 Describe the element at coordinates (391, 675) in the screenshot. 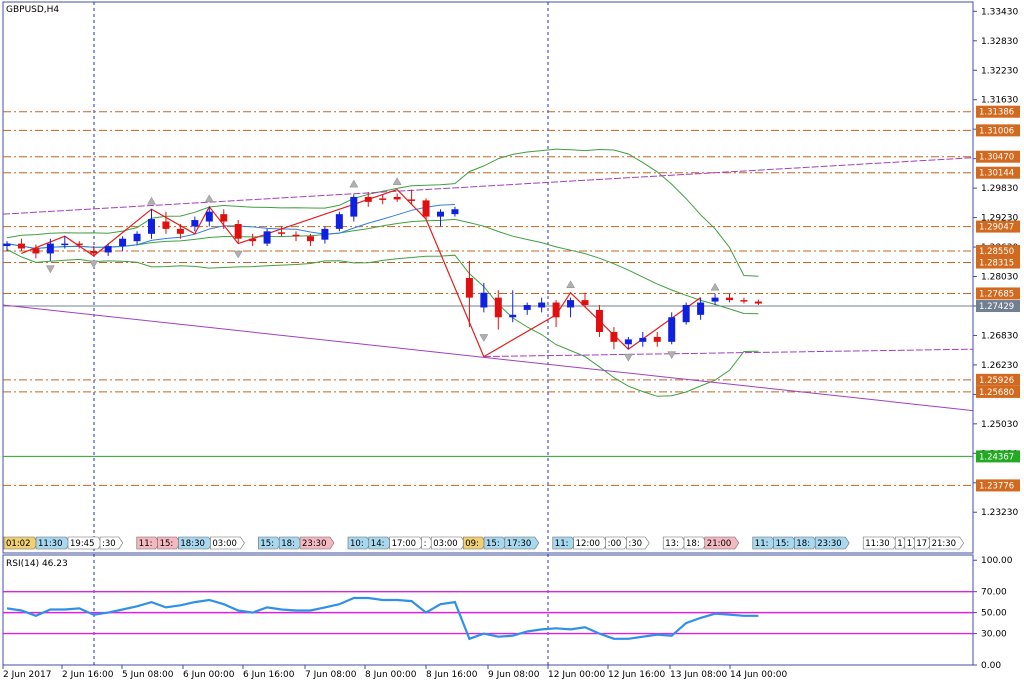

I see `x-tick-label: 8 Jun 00:00` at that location.